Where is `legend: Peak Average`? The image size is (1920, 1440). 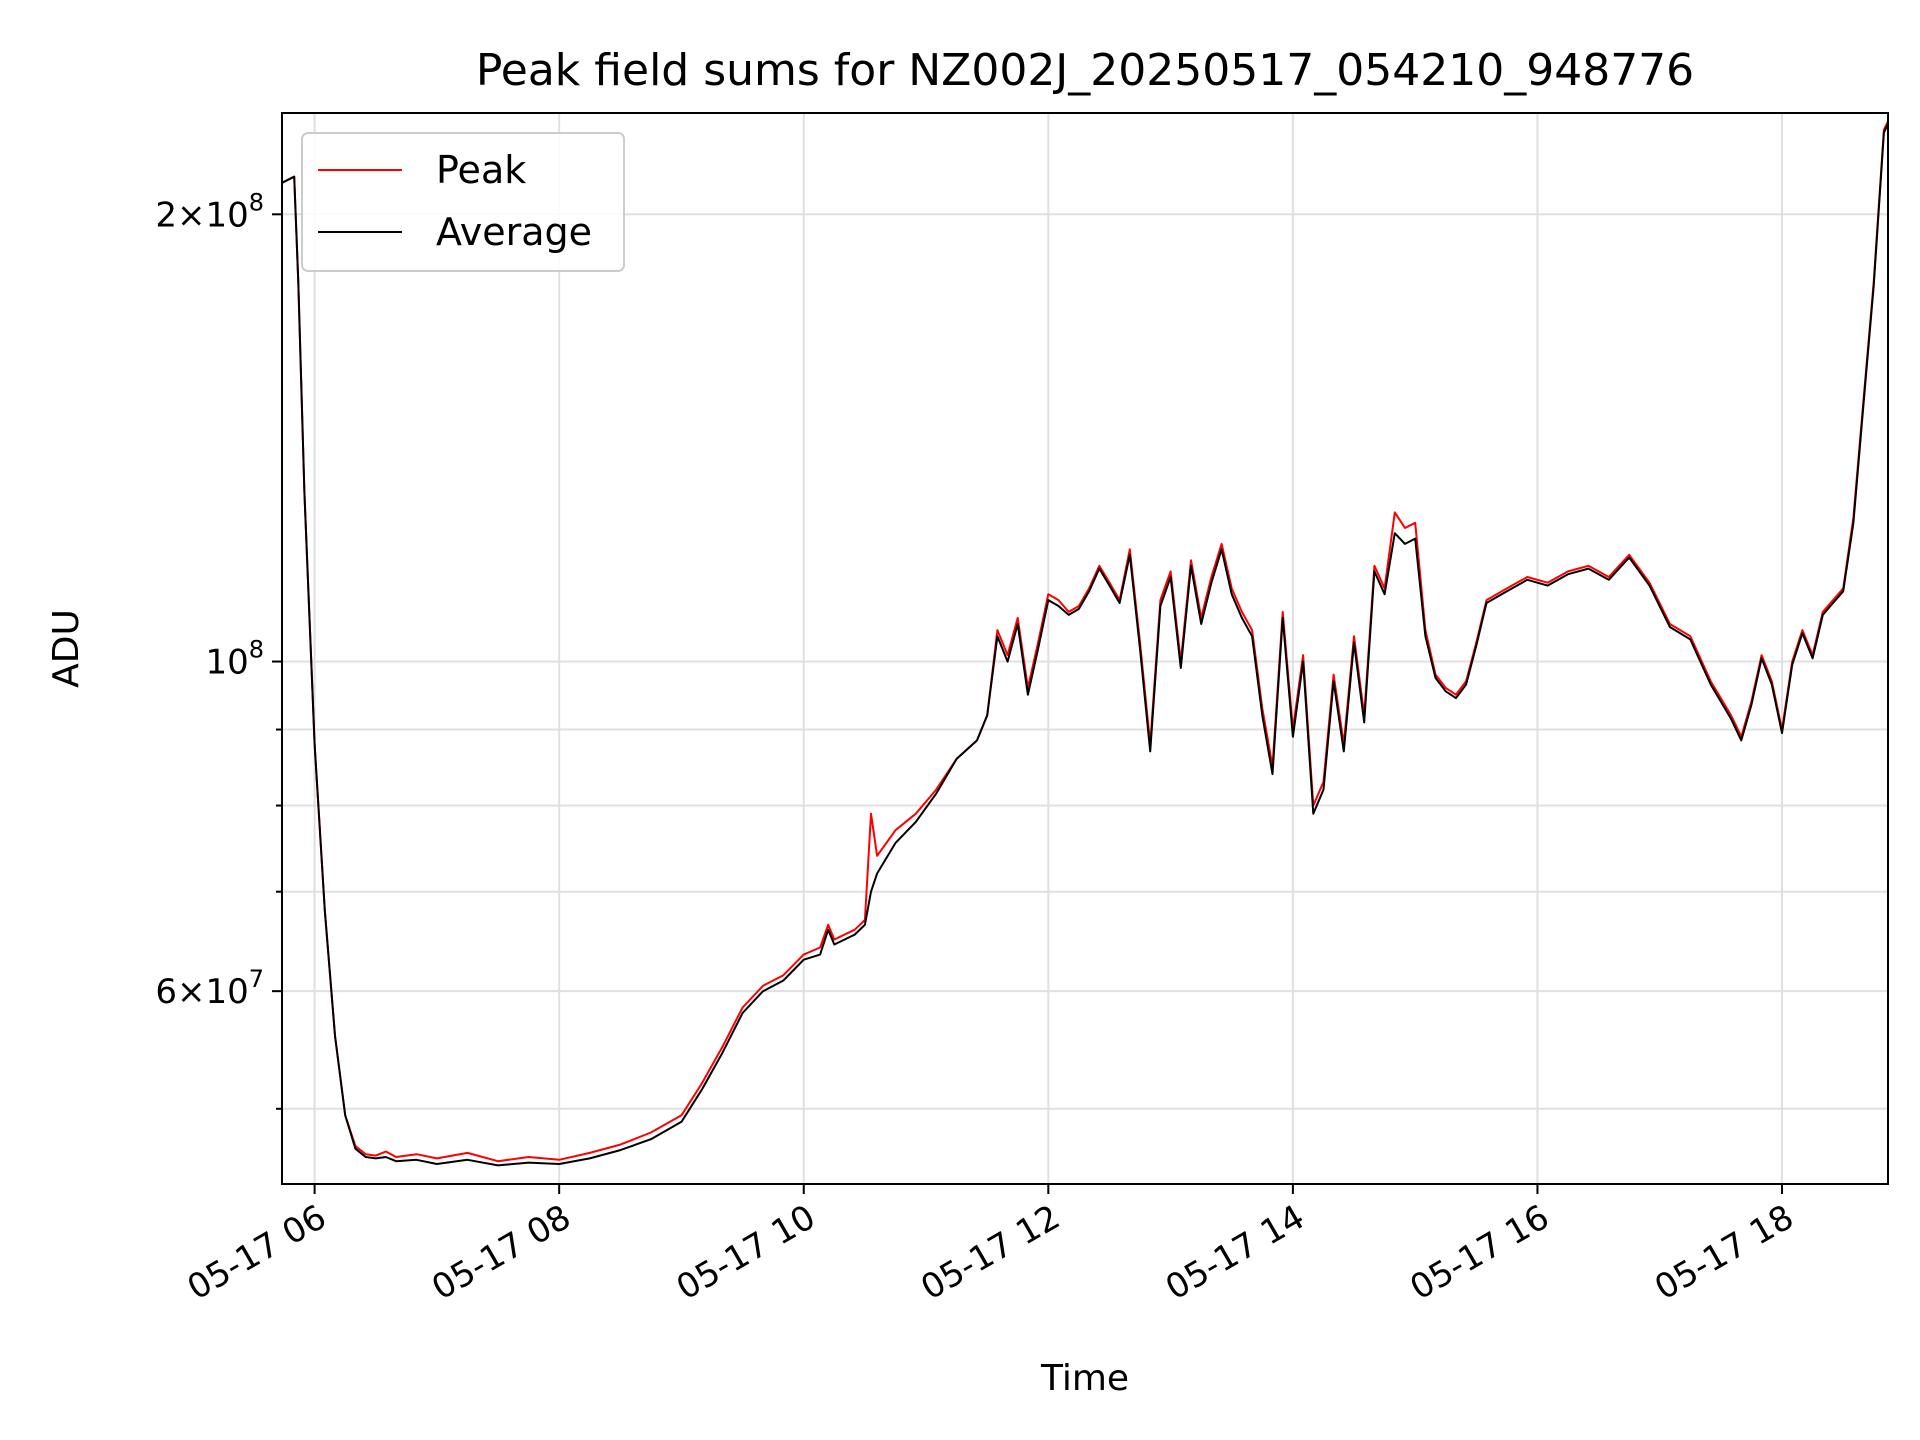
legend: Peak Average is located at coordinates (463, 202).